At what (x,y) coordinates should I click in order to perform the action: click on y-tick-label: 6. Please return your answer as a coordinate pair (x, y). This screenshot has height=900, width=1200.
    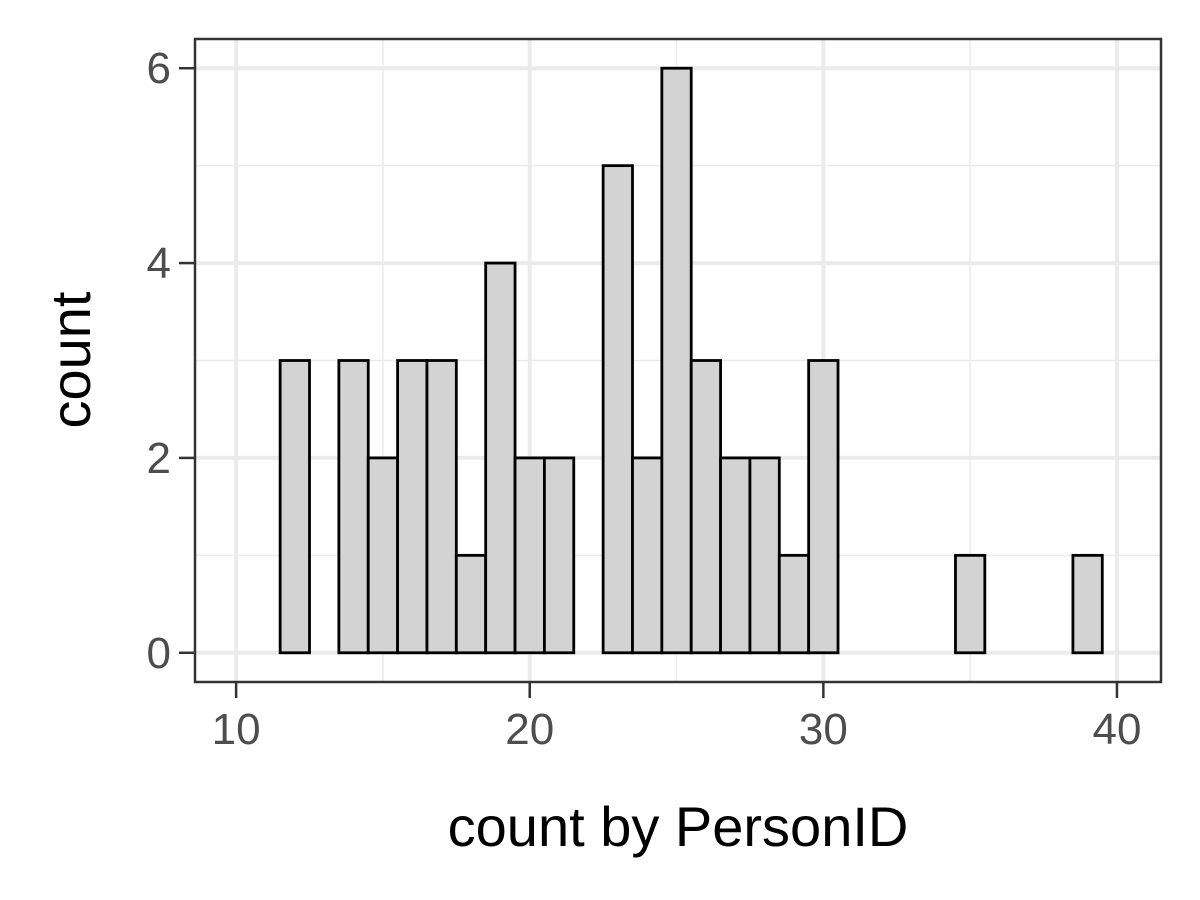
    Looking at the image, I should click on (159, 68).